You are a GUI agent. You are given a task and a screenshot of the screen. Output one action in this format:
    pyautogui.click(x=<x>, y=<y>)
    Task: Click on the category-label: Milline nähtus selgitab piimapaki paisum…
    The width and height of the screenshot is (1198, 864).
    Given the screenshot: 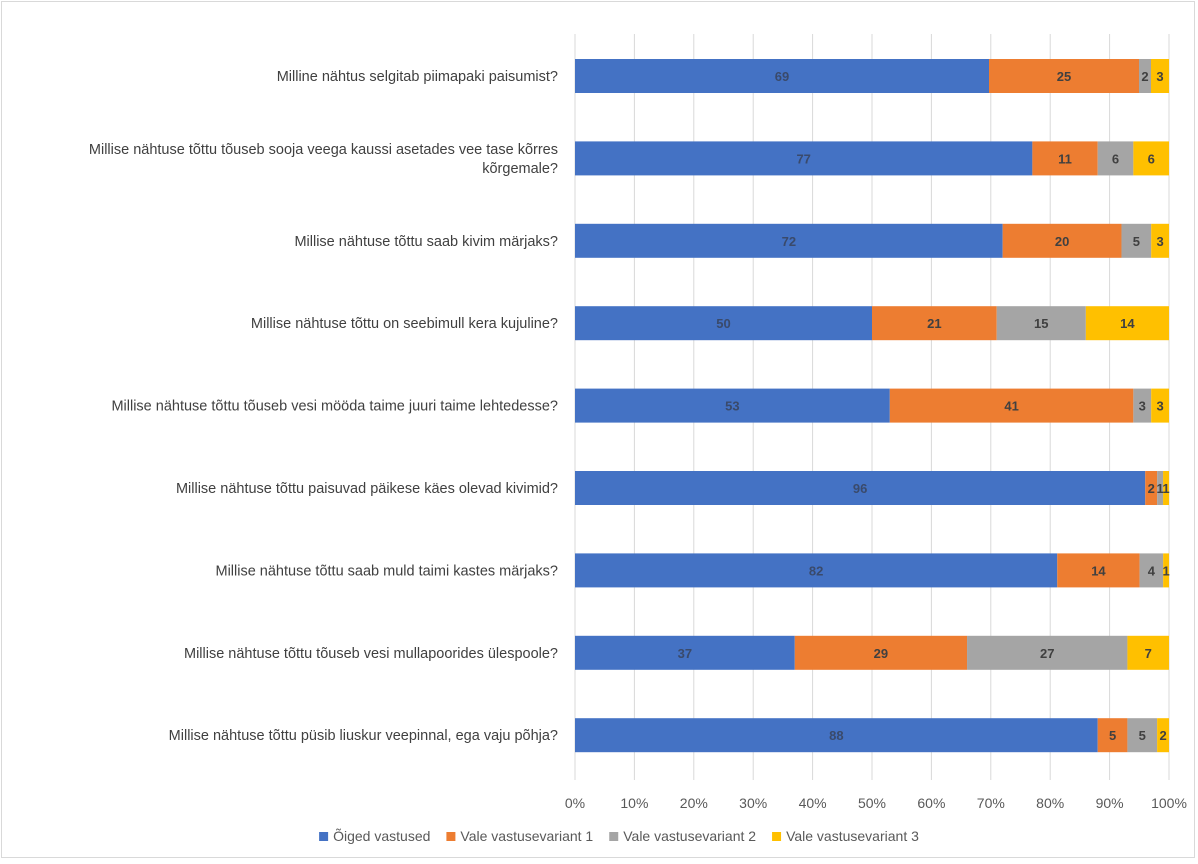 What is the action you would take?
    pyautogui.click(x=417, y=77)
    